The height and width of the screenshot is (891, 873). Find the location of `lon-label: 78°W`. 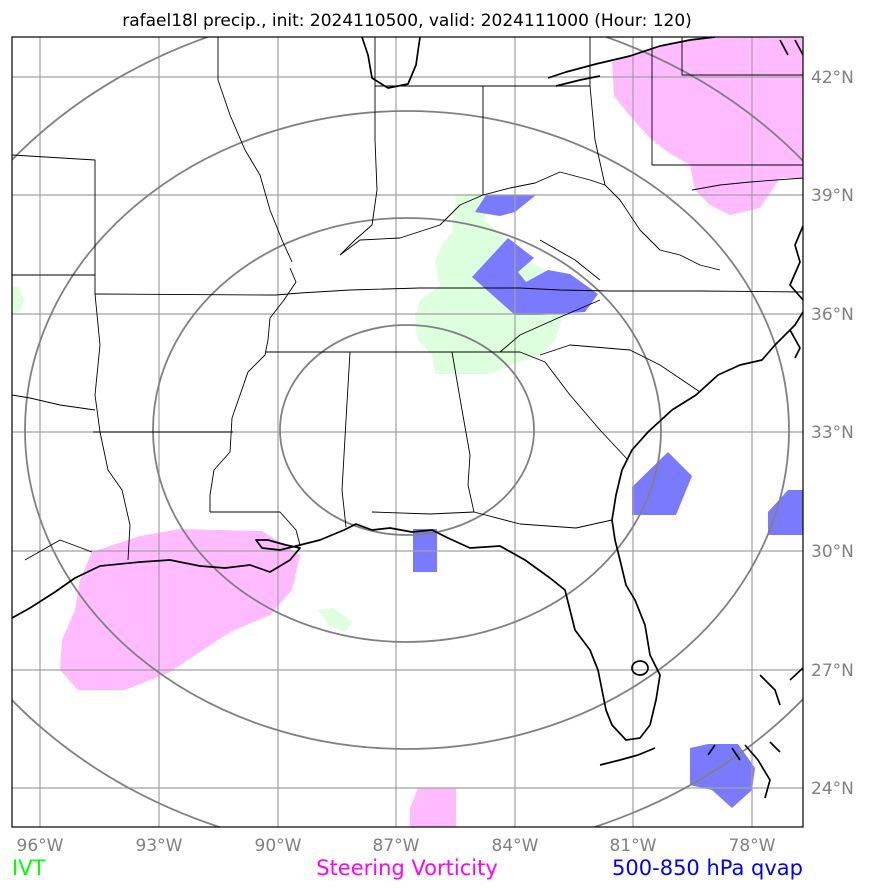

lon-label: 78°W is located at coordinates (752, 846).